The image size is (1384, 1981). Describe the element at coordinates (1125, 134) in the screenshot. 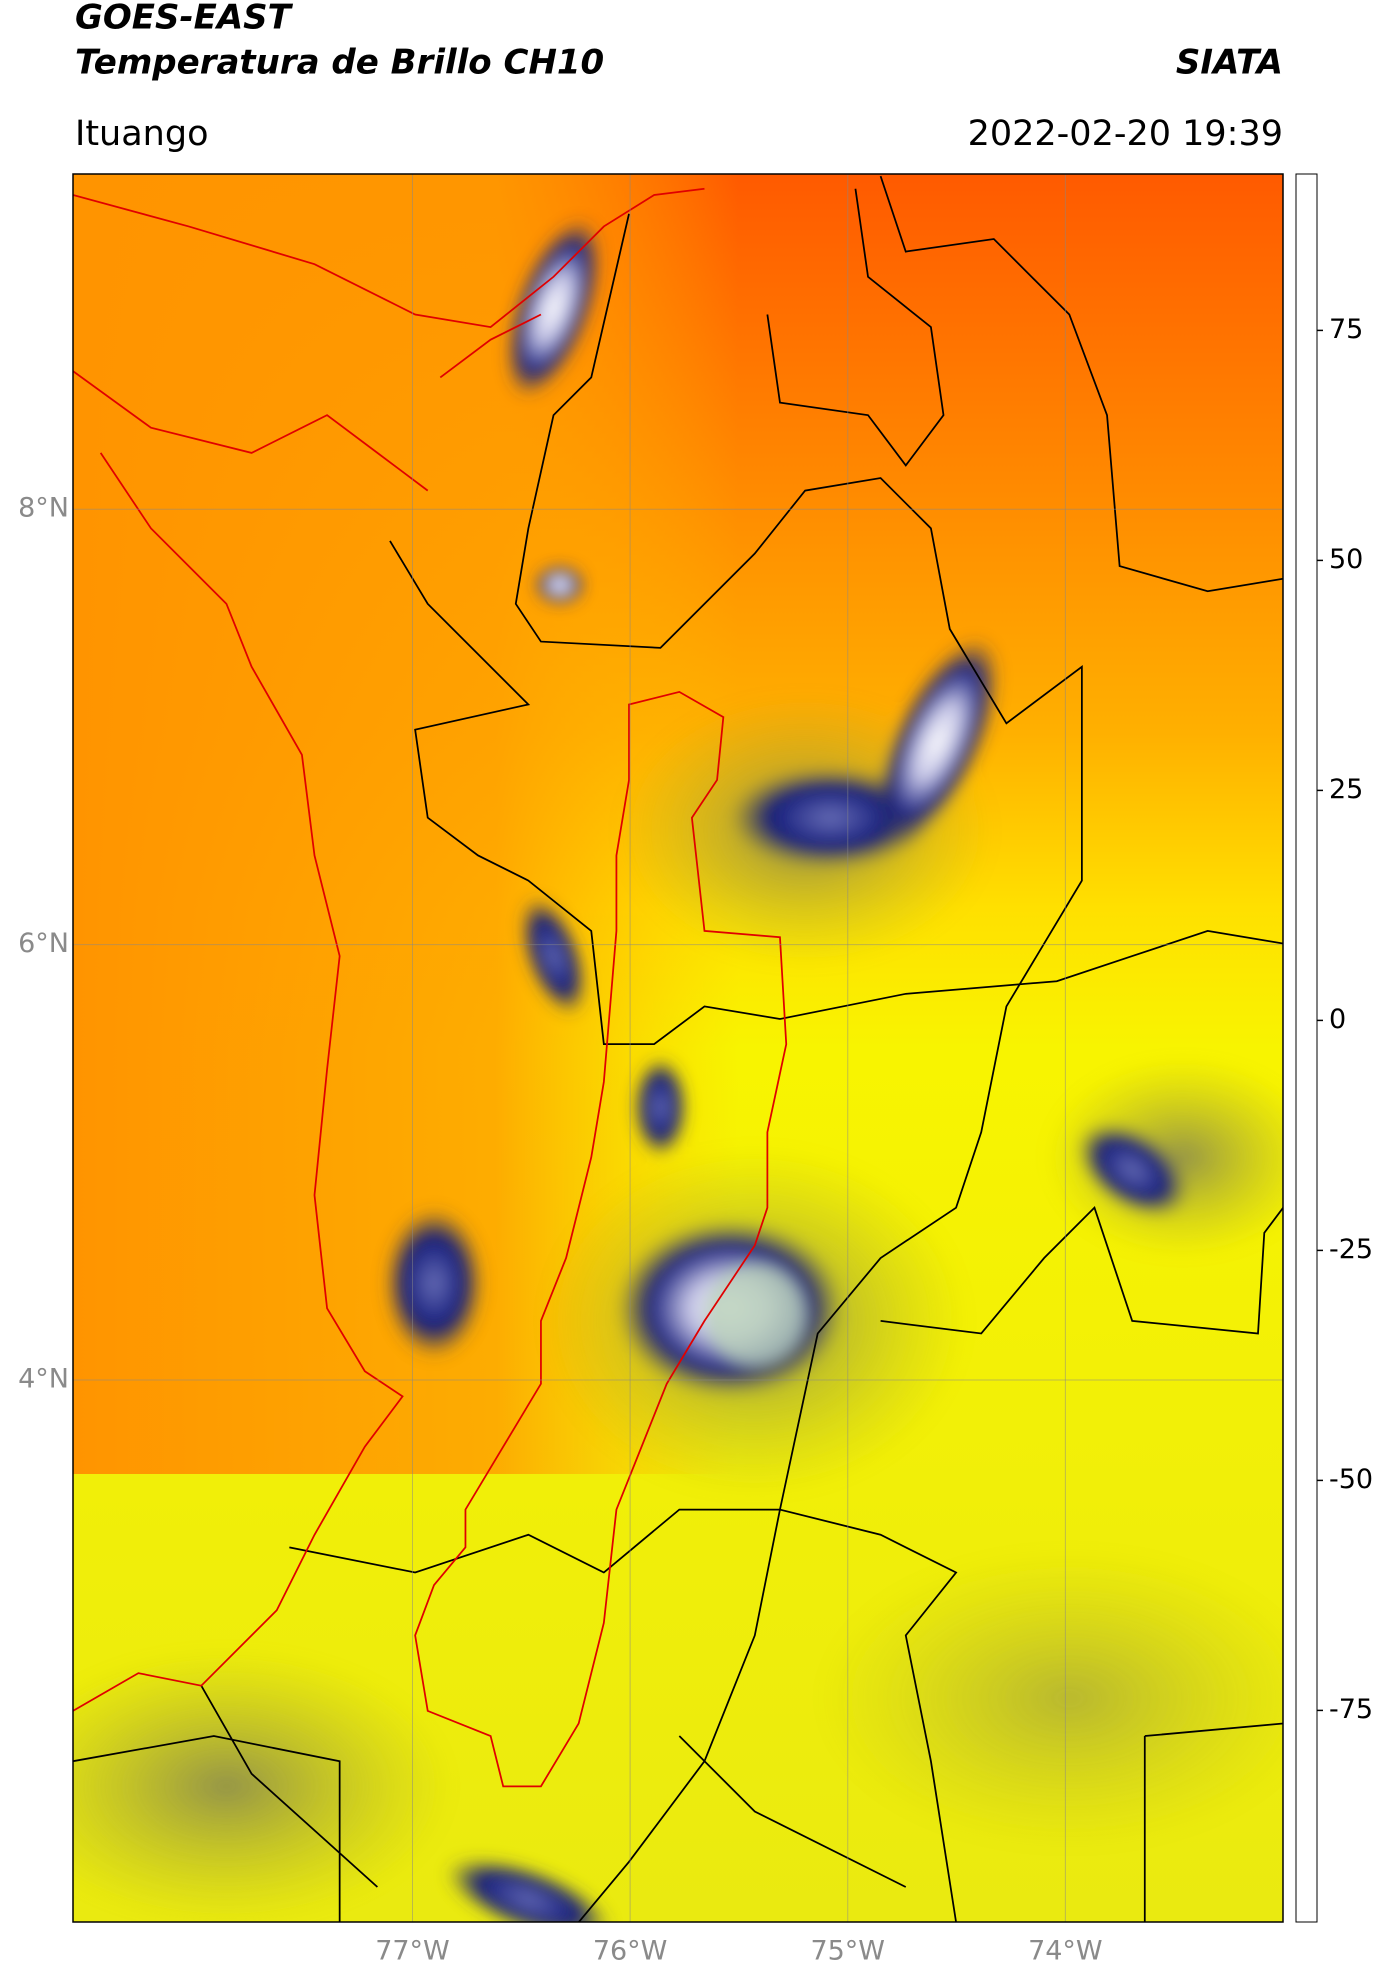

I see `datetime: 2022-02-20 19:39` at that location.